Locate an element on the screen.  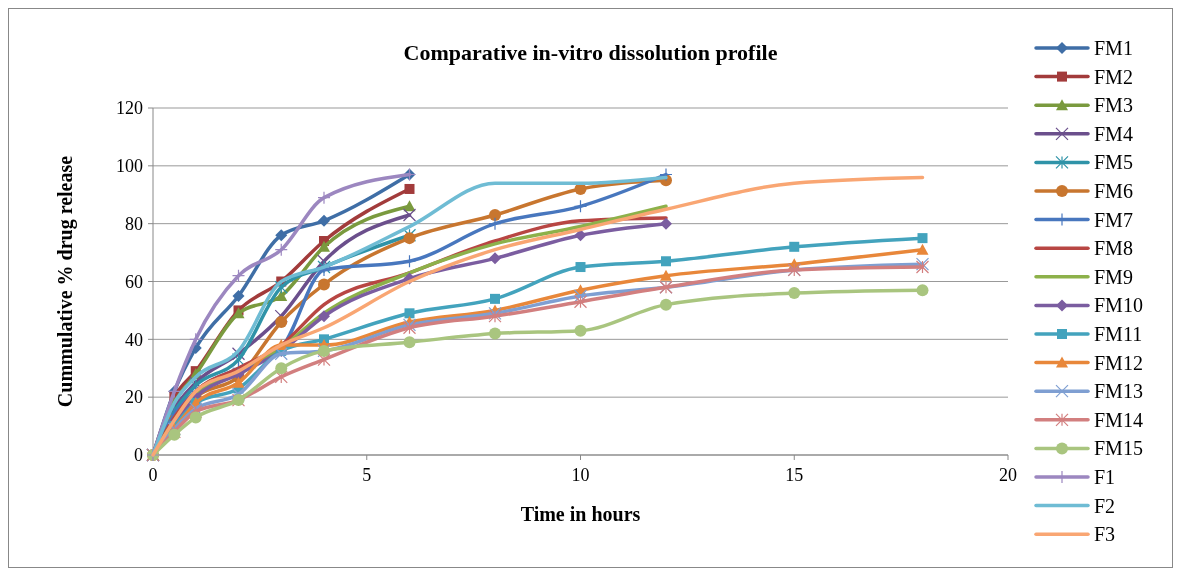
legend-label: F1 is located at coordinates (1105, 477).